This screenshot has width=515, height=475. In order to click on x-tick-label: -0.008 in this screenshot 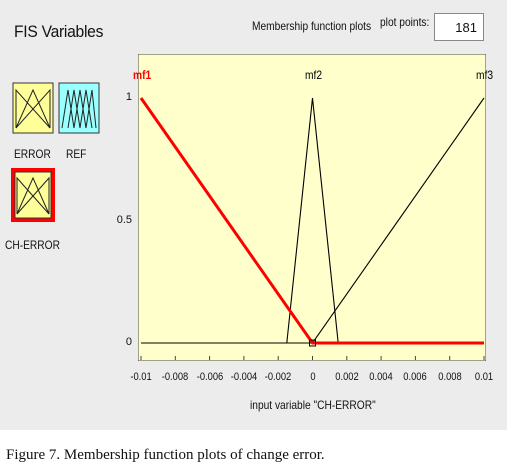, I will do `click(175, 377)`.